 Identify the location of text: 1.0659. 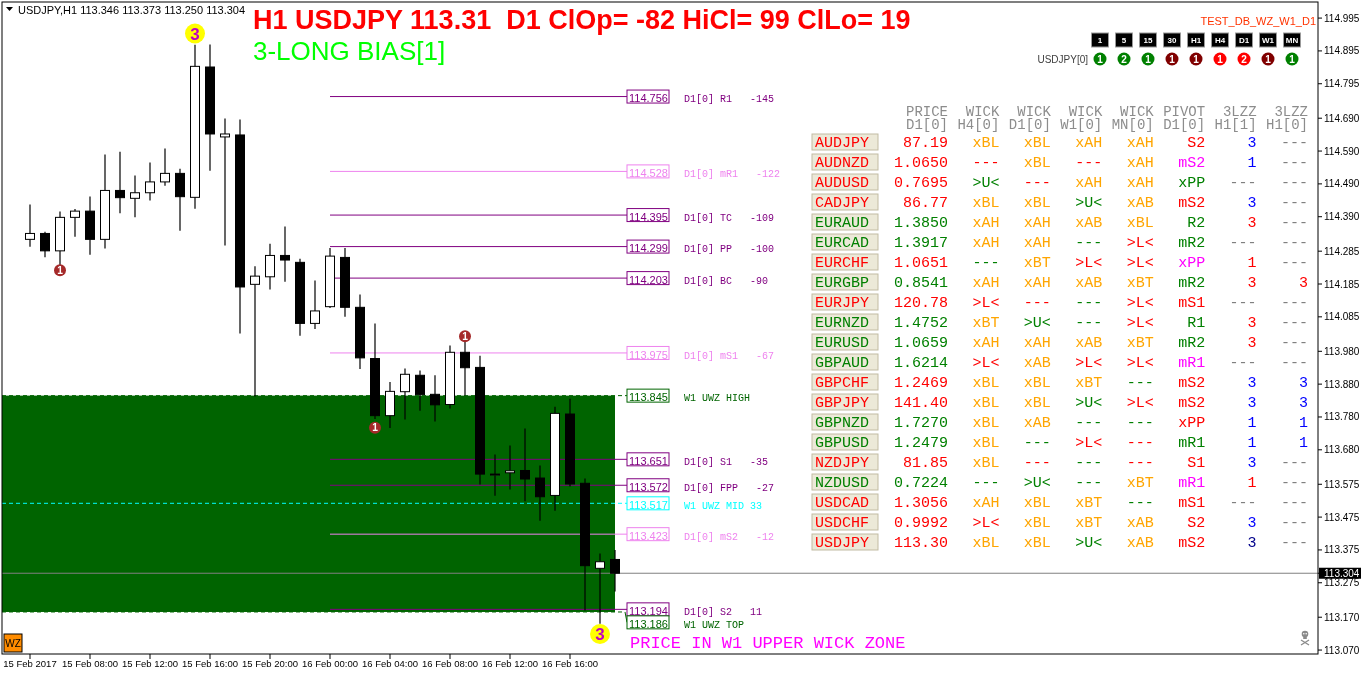
(920, 344).